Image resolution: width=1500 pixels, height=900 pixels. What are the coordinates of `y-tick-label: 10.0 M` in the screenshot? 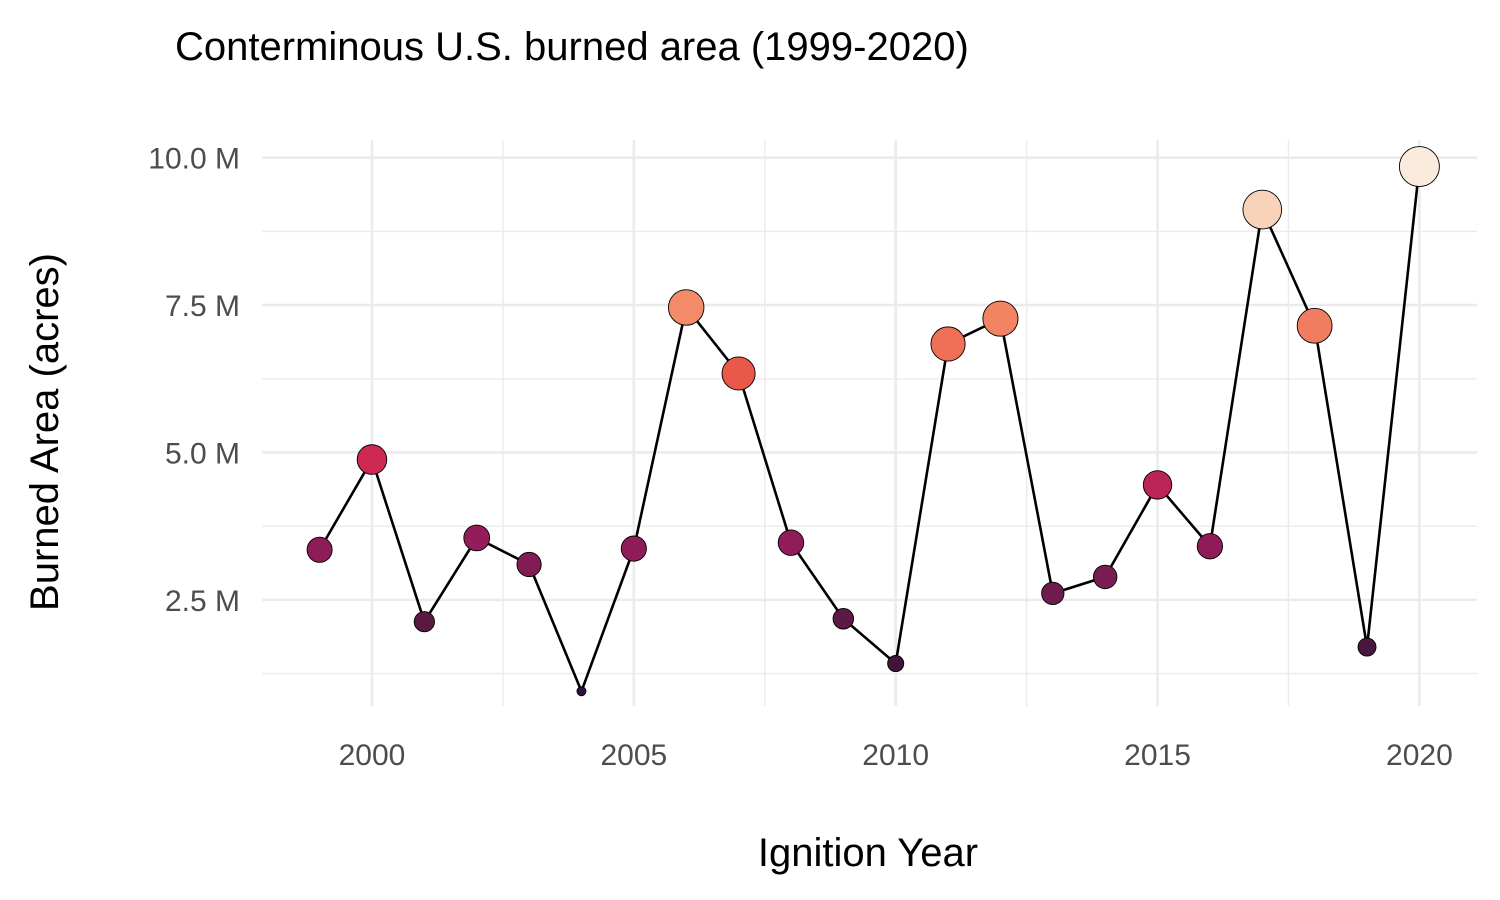 It's located at (194, 159).